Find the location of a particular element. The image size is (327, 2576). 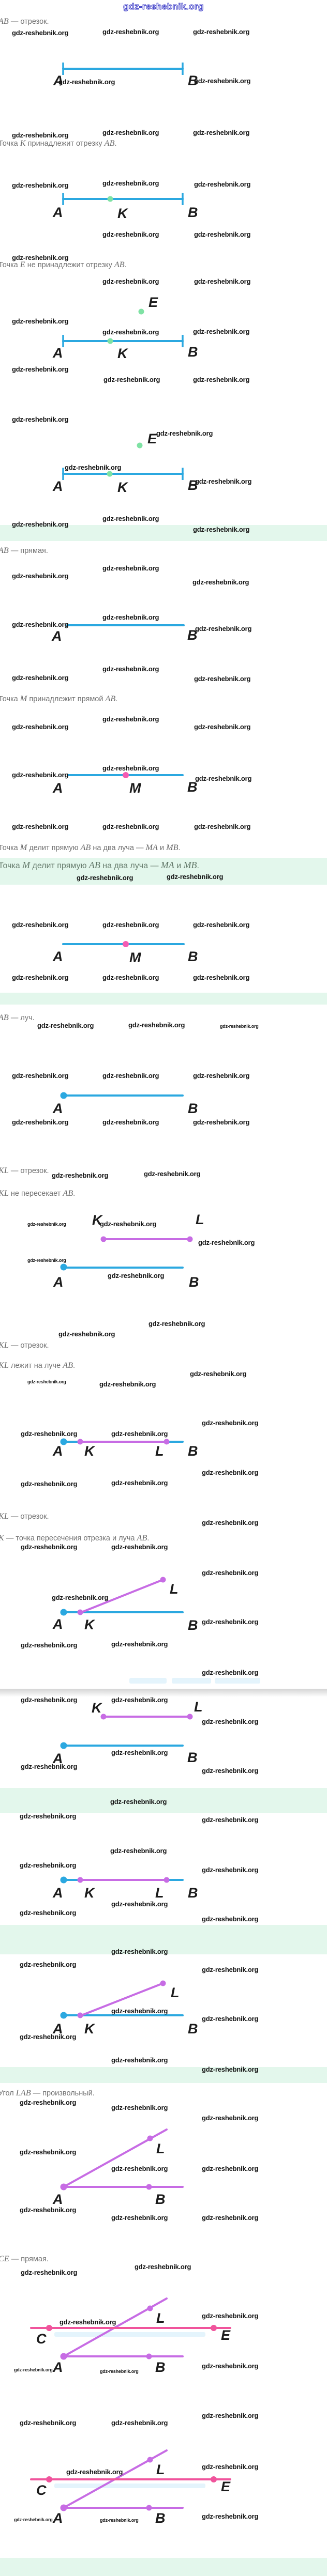

statement: K — точка пересечения отрезка и луча AB. is located at coordinates (74, 1538).